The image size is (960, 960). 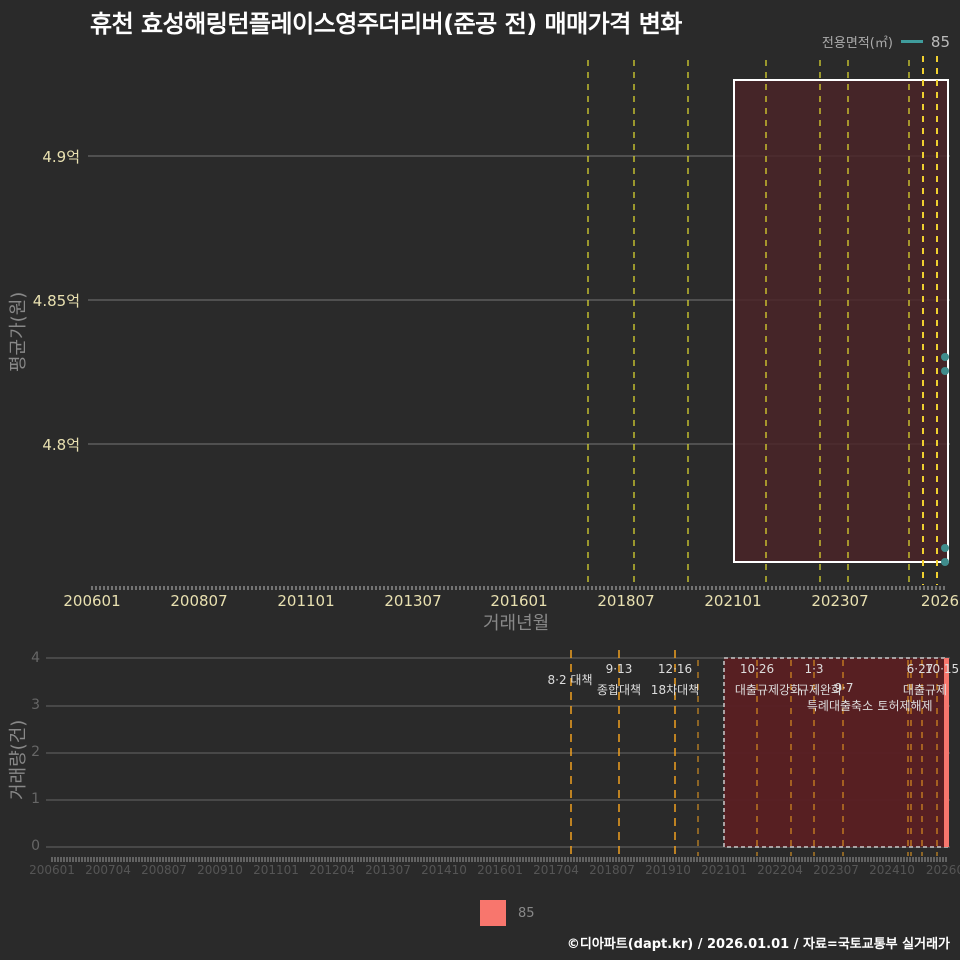 What do you see at coordinates (199, 601) in the screenshot?
I see `top-xtick: 200807` at bounding box center [199, 601].